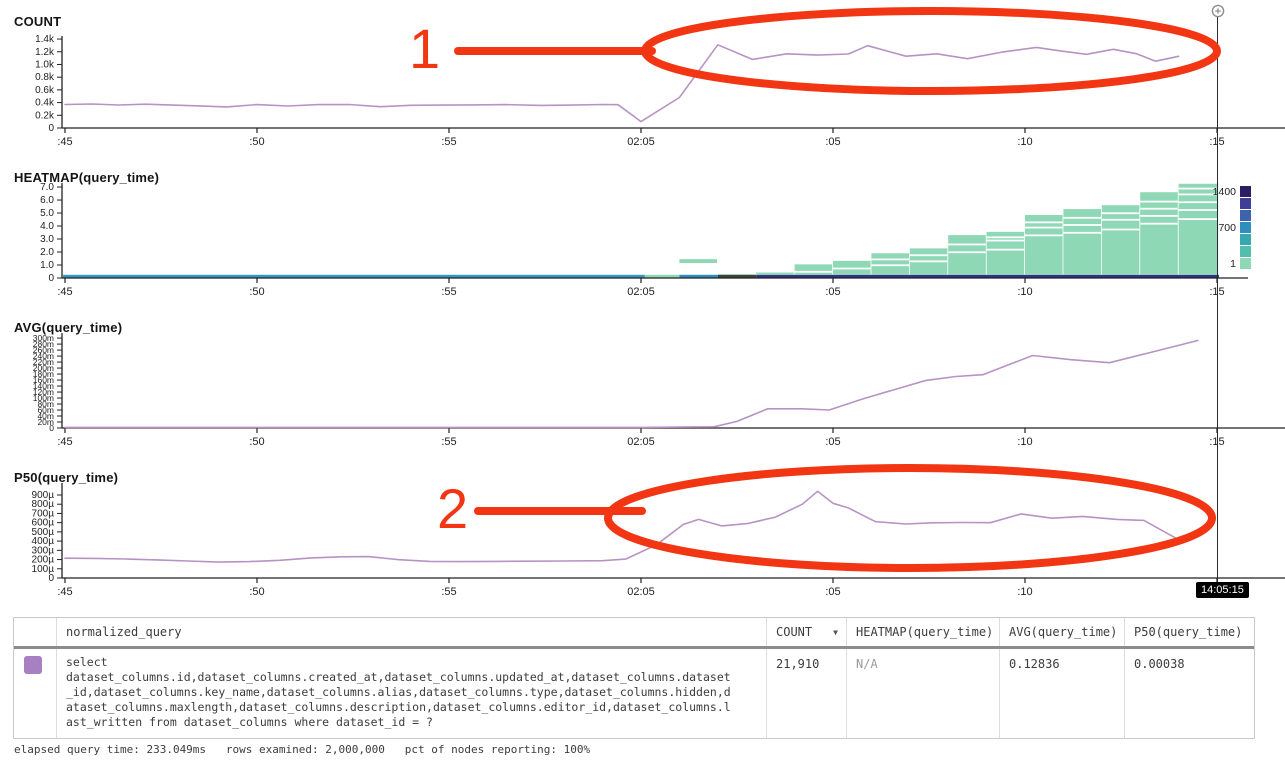 Image resolution: width=1285 pixels, height=766 pixels. Describe the element at coordinates (43, 374) in the screenshot. I see `y-tick-label: 180m` at that location.